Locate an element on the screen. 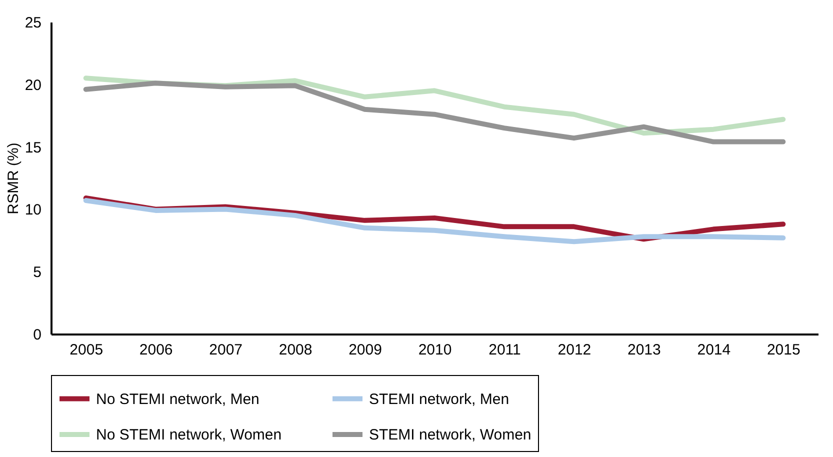 The height and width of the screenshot is (457, 833). y-tick-label: 0 is located at coordinates (37, 335).